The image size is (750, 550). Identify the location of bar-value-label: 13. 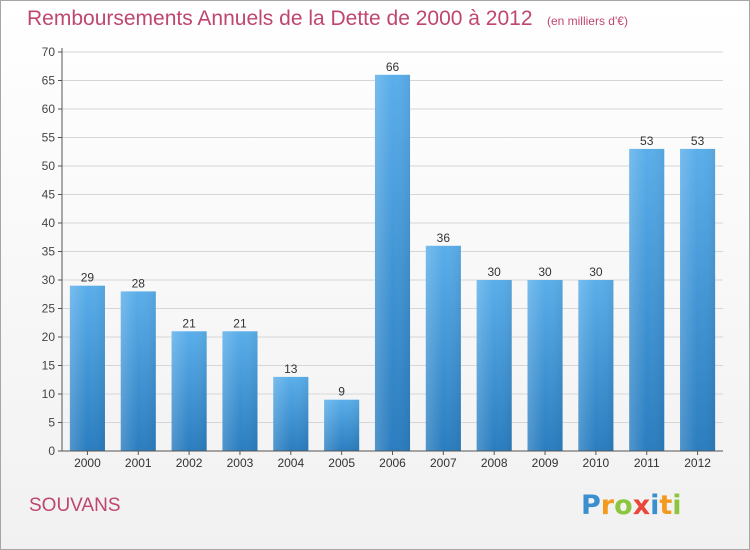
(291, 369).